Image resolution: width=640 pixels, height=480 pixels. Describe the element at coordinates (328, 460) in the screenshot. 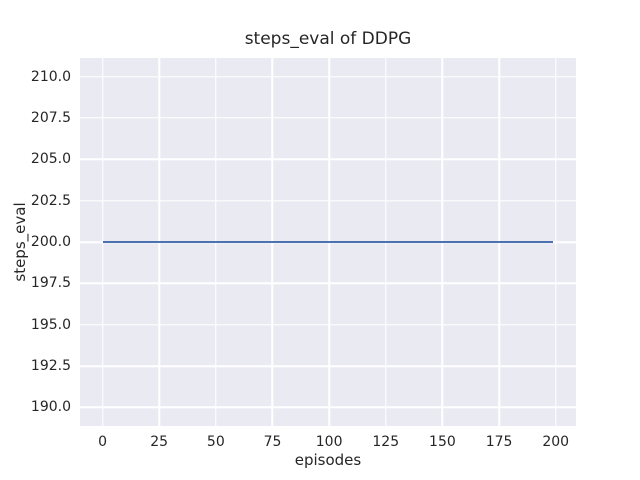

I see `x-axis-label: episodes` at that location.